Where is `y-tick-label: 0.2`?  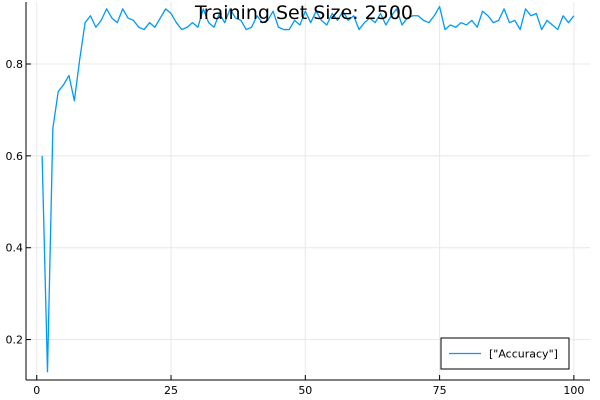 y-tick-label: 0.2 is located at coordinates (15, 340).